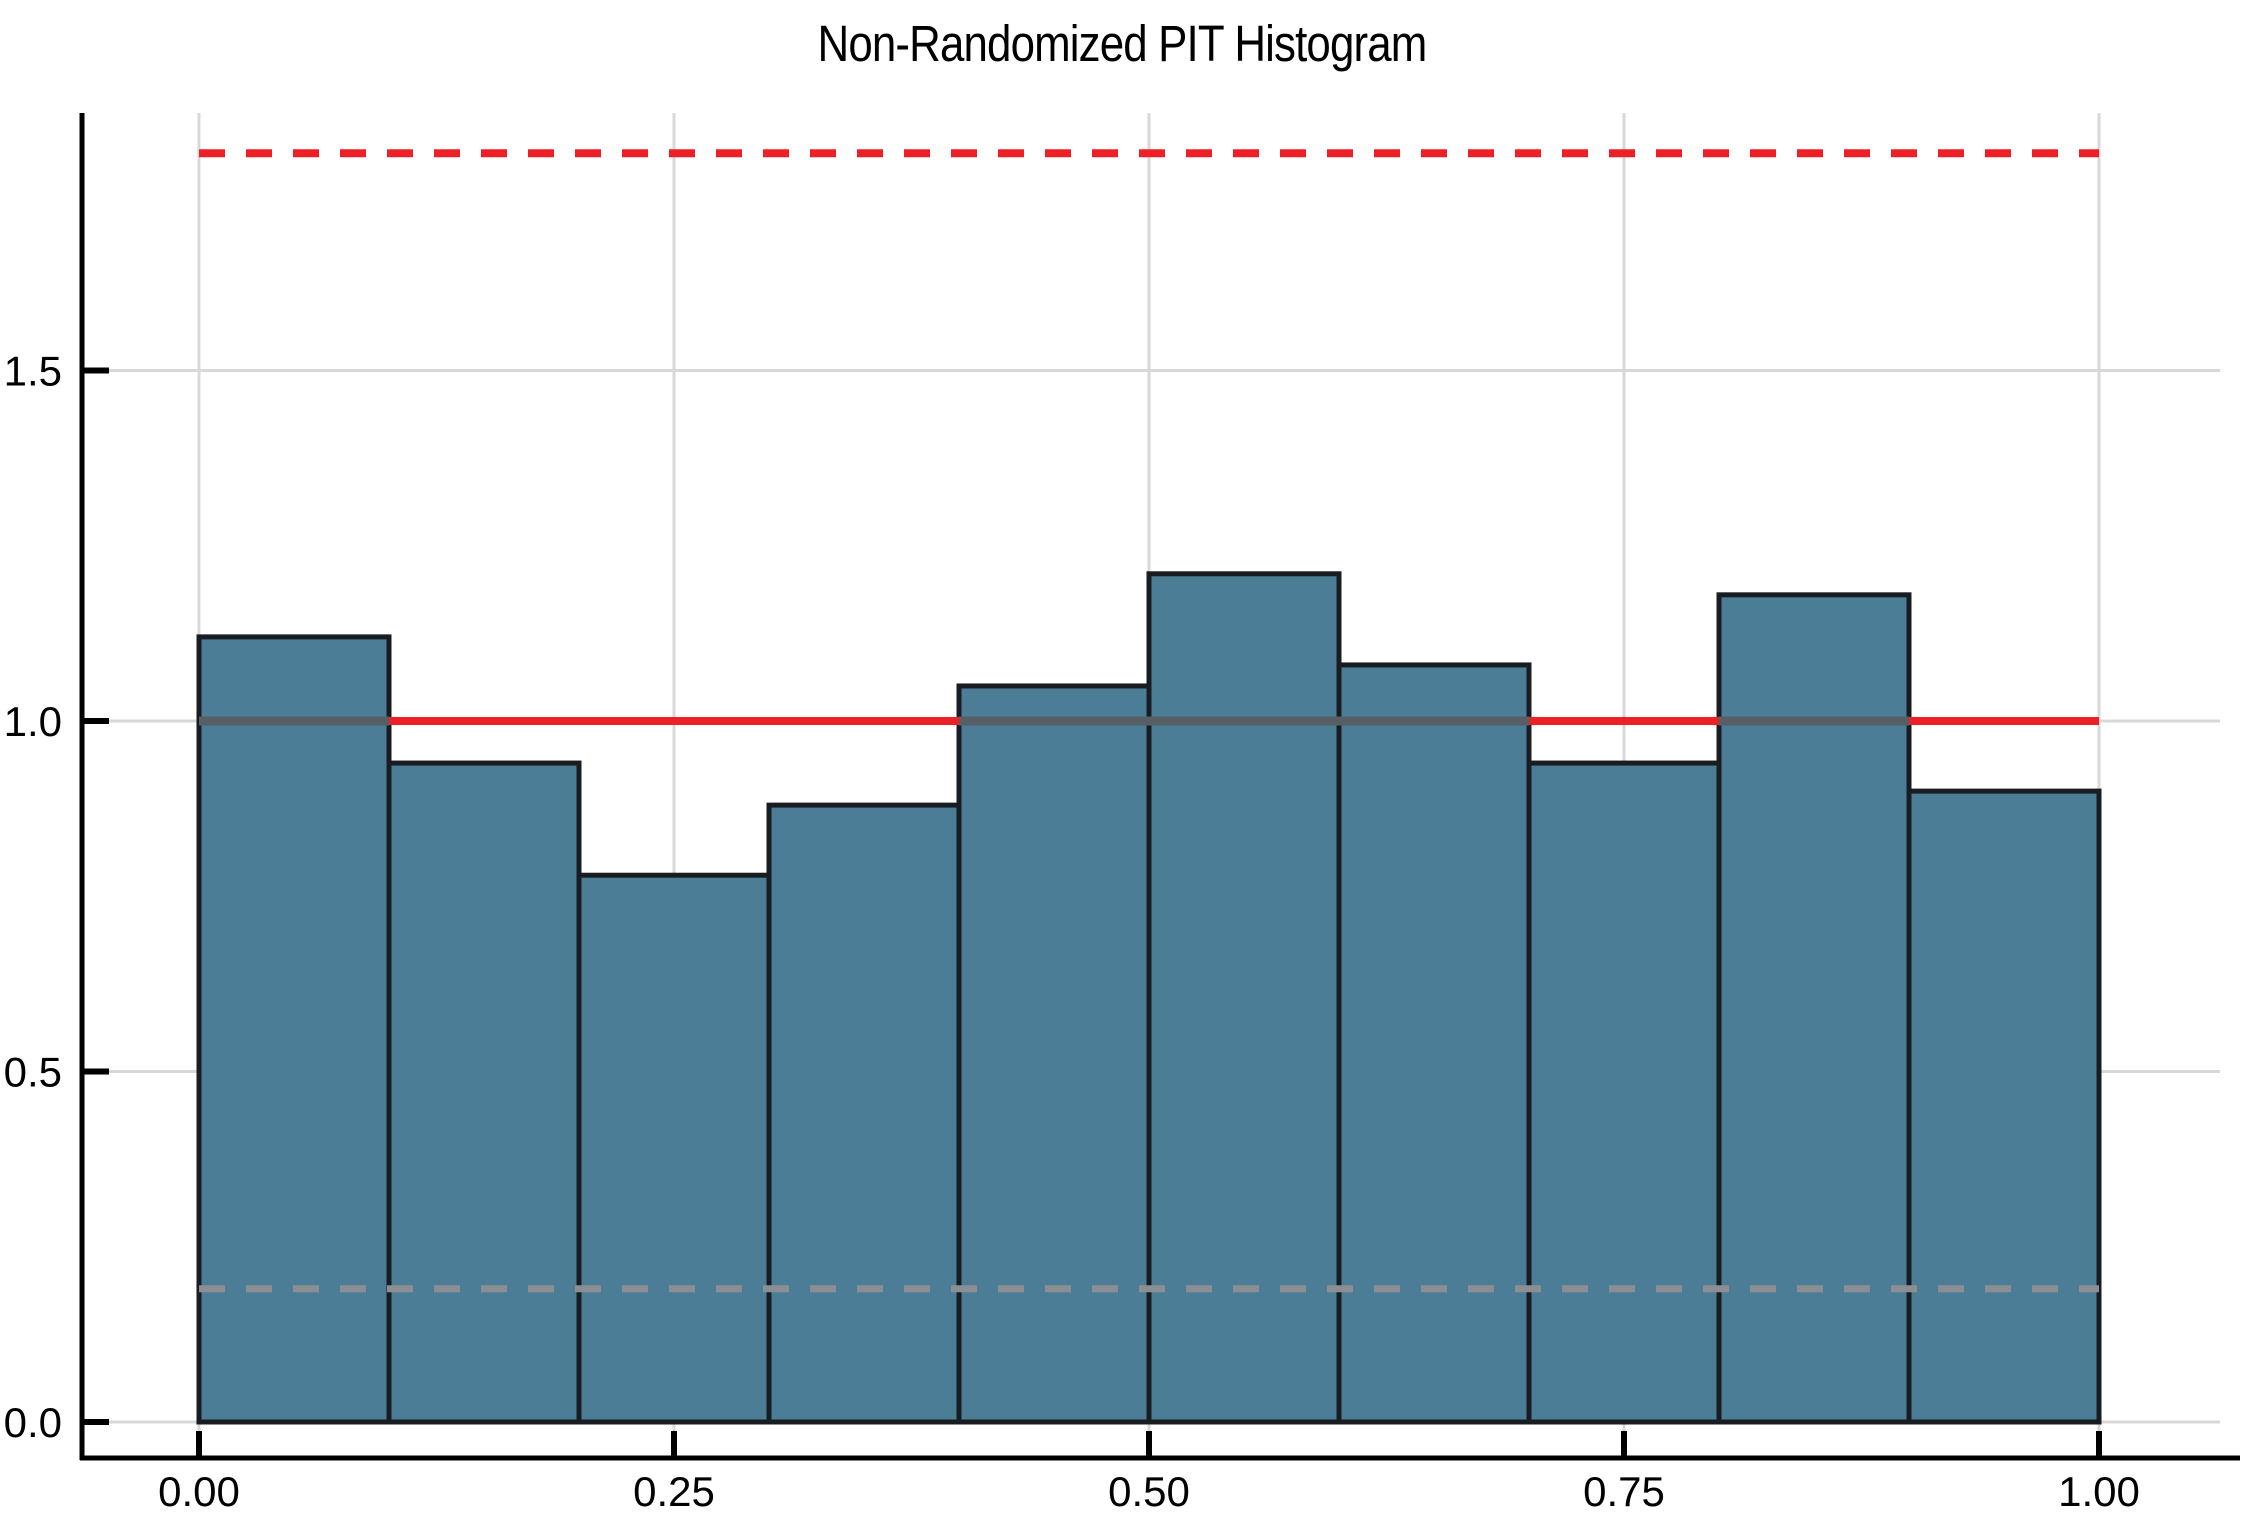 The height and width of the screenshot is (1531, 2244). I want to click on x-tick-label: 0.25, so click(674, 1491).